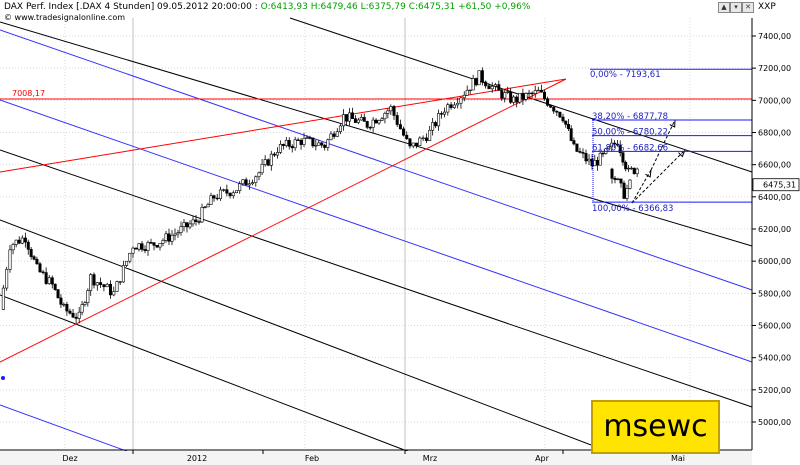 The height and width of the screenshot is (465, 800). I want to click on projection-arrow-2-head, so click(672, 123).